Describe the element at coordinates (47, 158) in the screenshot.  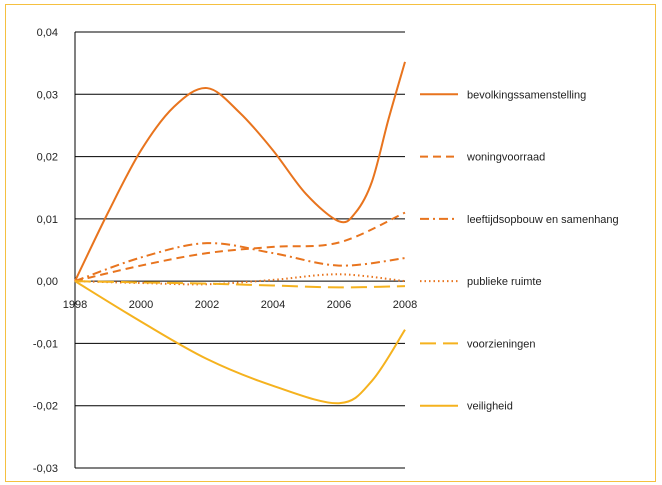
I see `y-tick-label: 0,02` at that location.